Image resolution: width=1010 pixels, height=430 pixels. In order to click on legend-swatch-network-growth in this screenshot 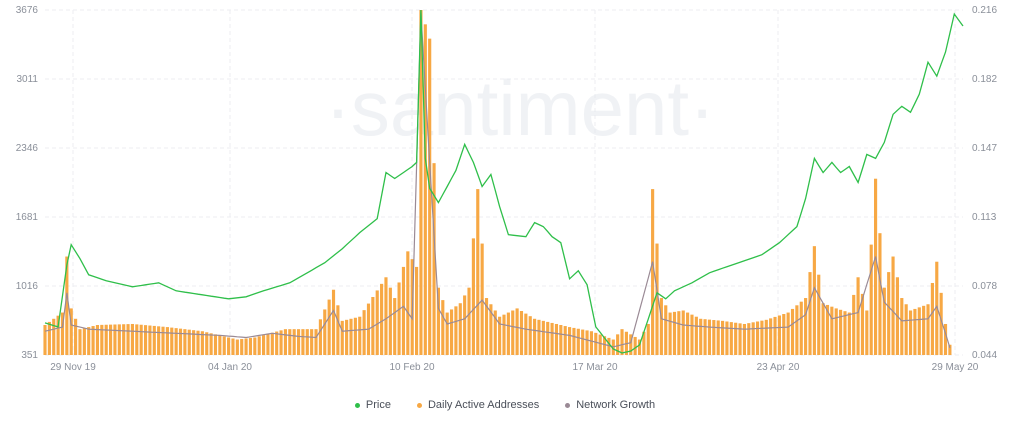, I will do `click(568, 405)`.